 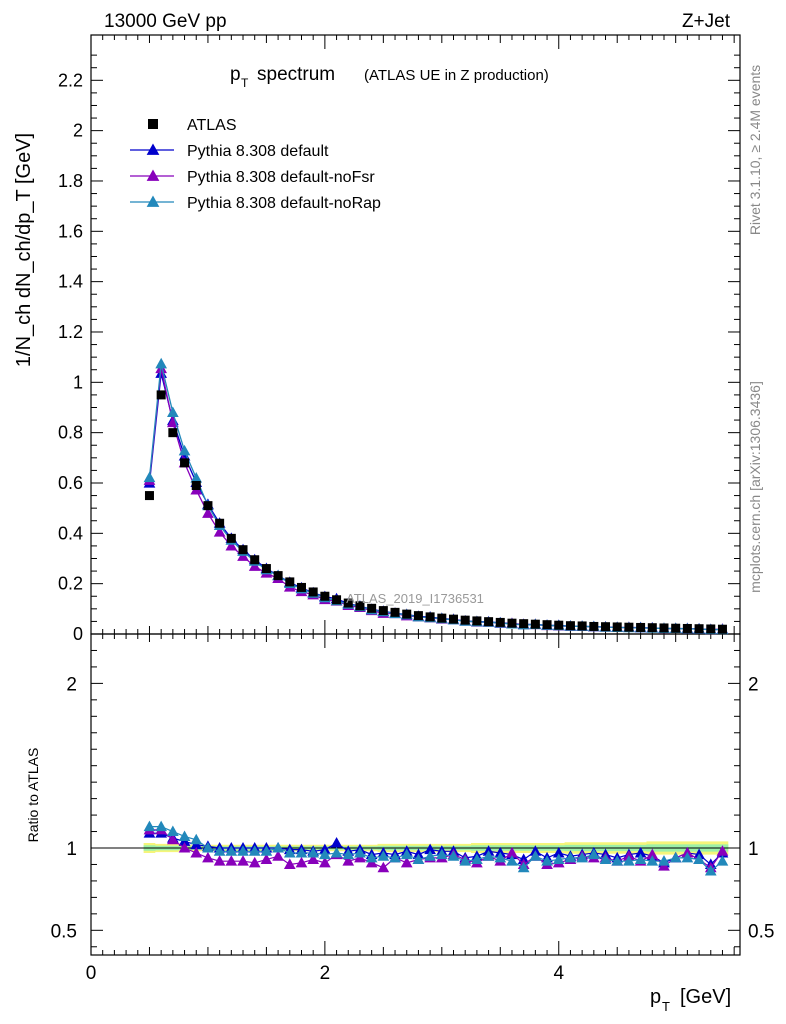 What do you see at coordinates (258, 151) in the screenshot?
I see `legend-label-0: Pythia 8.308 default` at bounding box center [258, 151].